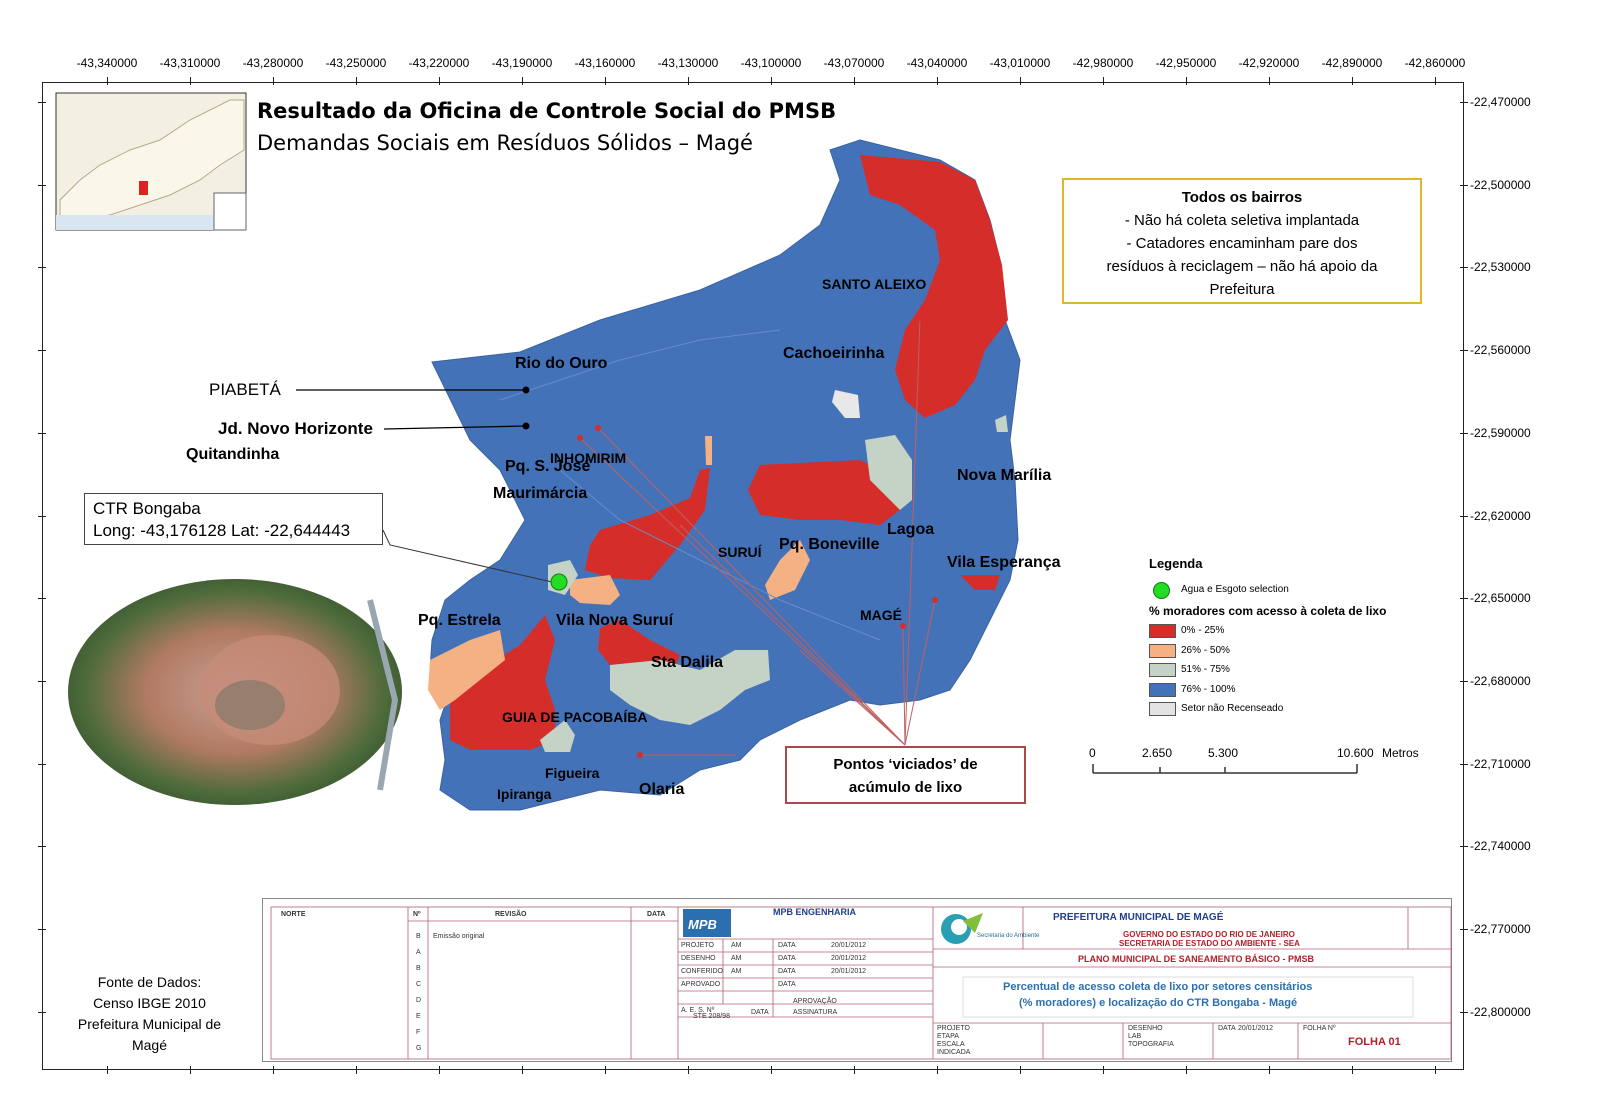 The image size is (1600, 1094). Describe the element at coordinates (911, 529) in the screenshot. I see `place-label: Lagoa` at that location.